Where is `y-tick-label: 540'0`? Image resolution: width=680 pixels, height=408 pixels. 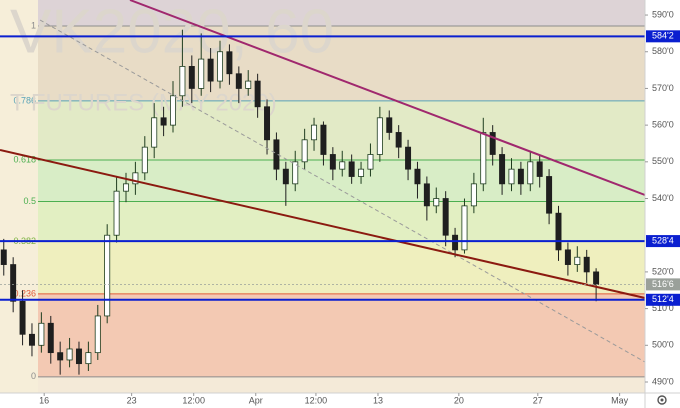 y-tick-label: 540'0 is located at coordinates (663, 198).